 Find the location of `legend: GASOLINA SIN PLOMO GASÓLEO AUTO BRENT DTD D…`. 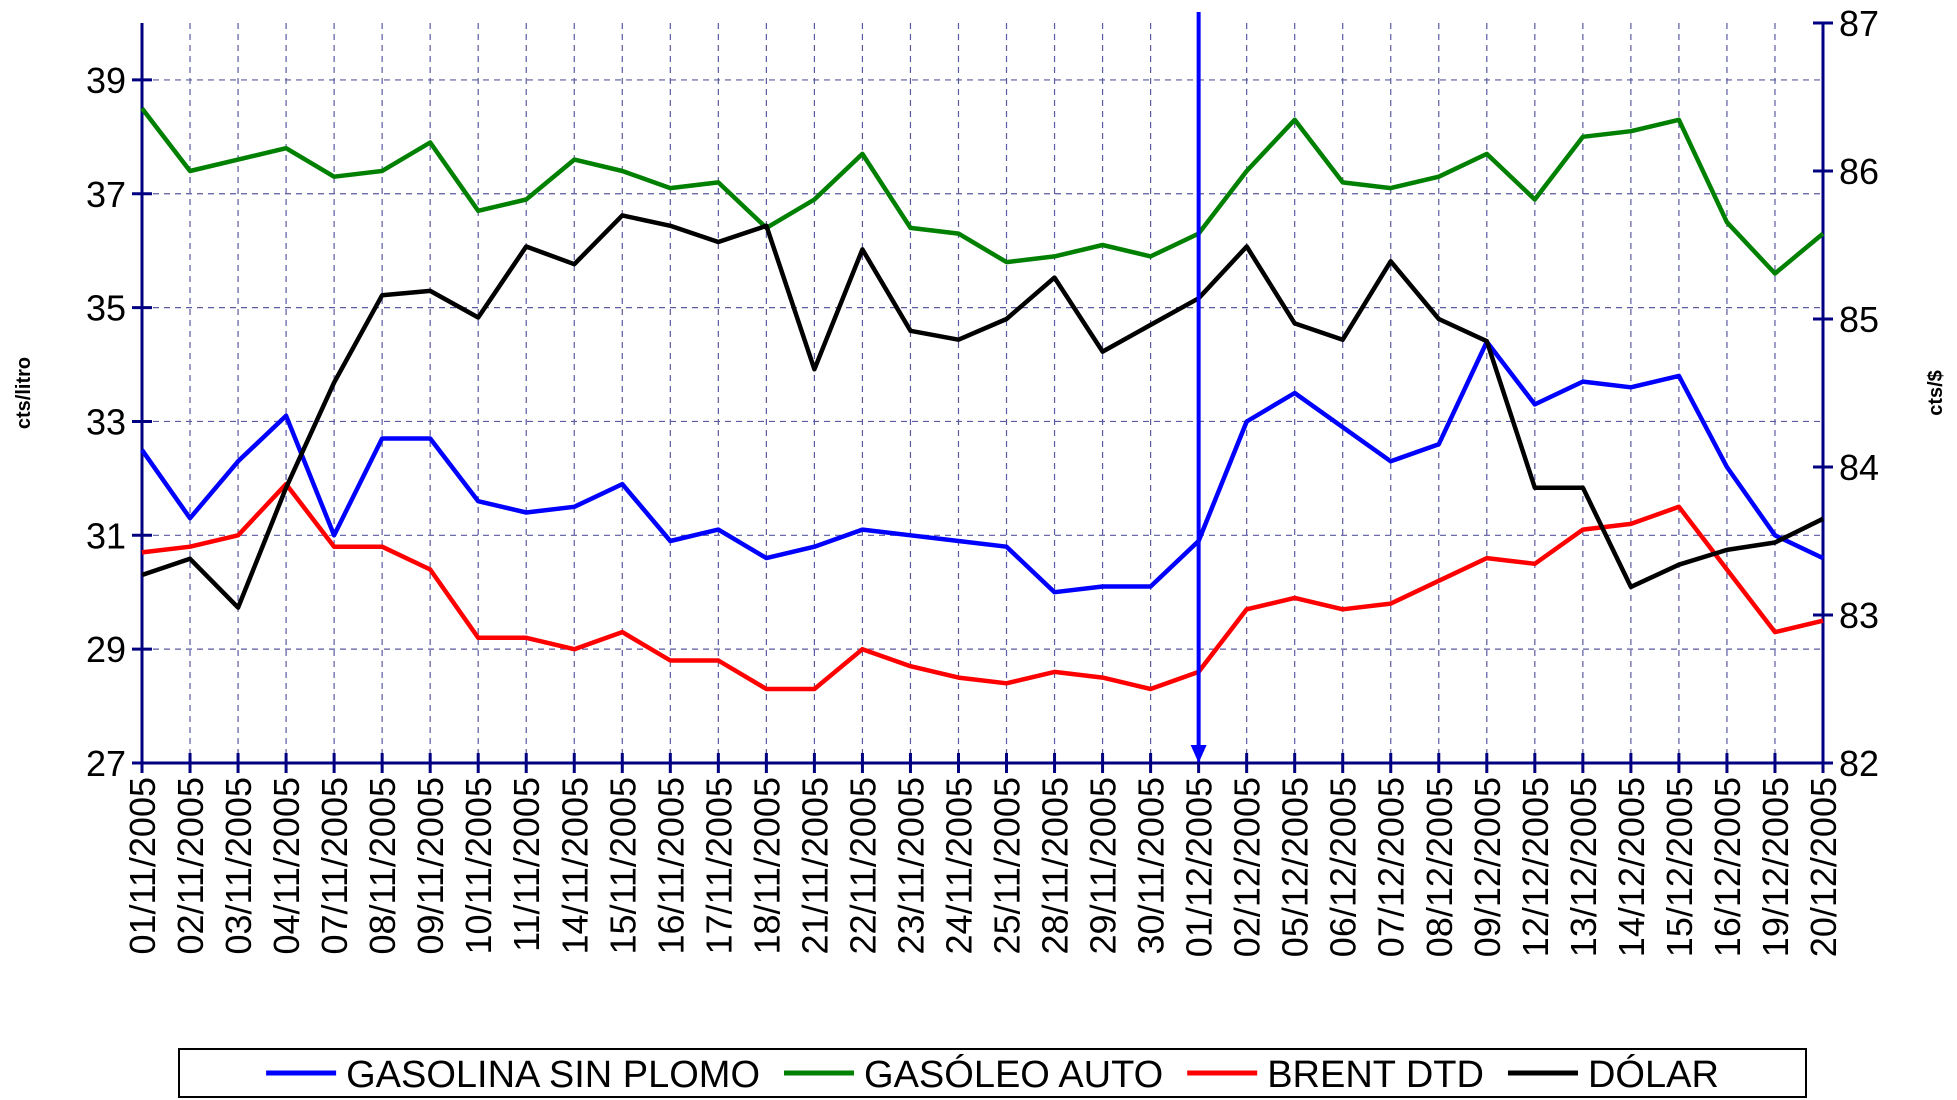

legend: GASOLINA SIN PLOMO GASÓLEO AUTO BRENT DTD D… is located at coordinates (992, 1073).